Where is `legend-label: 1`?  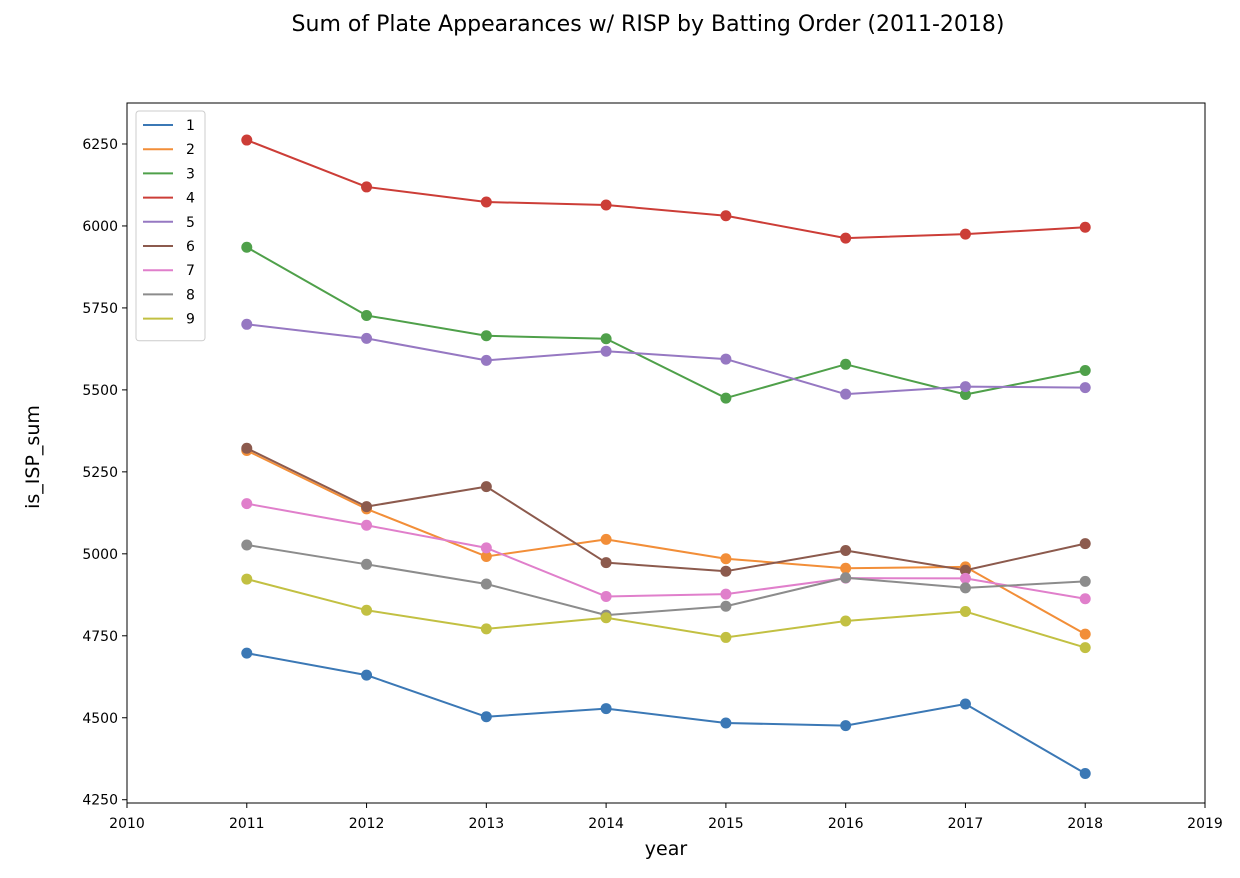 legend-label: 1 is located at coordinates (190, 126).